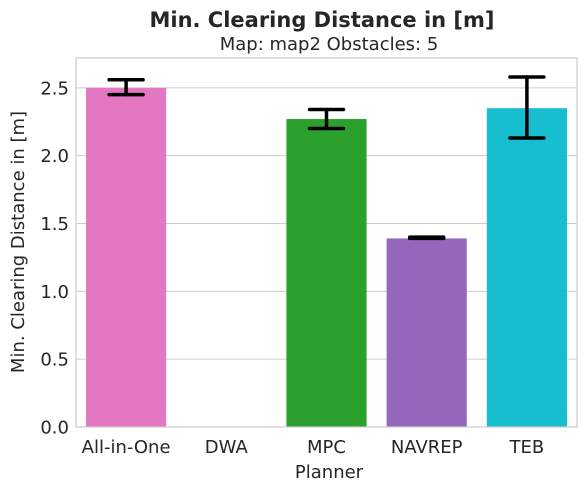  I want to click on y-tick-label: 2.0, so click(54, 156).